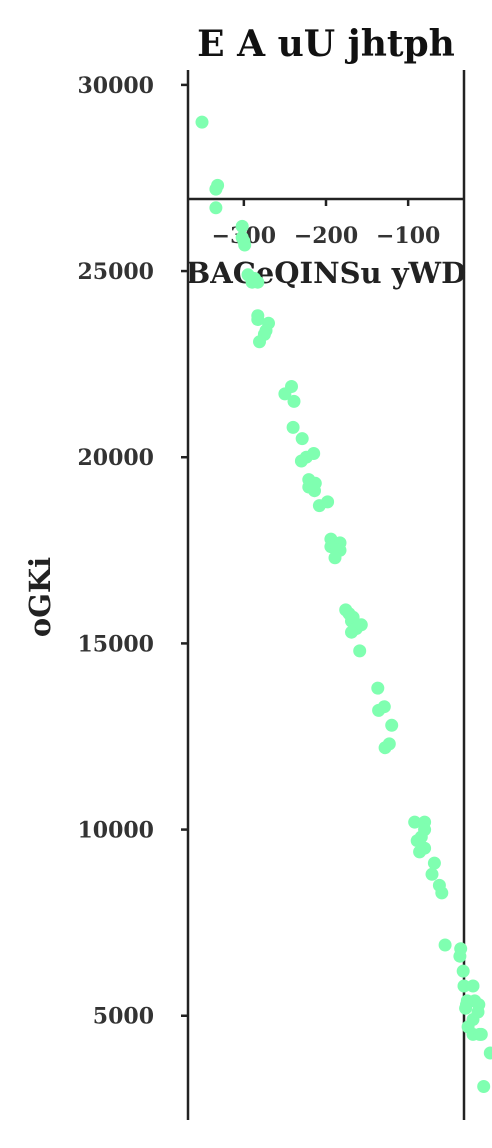 The height and width of the screenshot is (1148, 492). I want to click on y-tick-label: 5000, so click(123, 1017).